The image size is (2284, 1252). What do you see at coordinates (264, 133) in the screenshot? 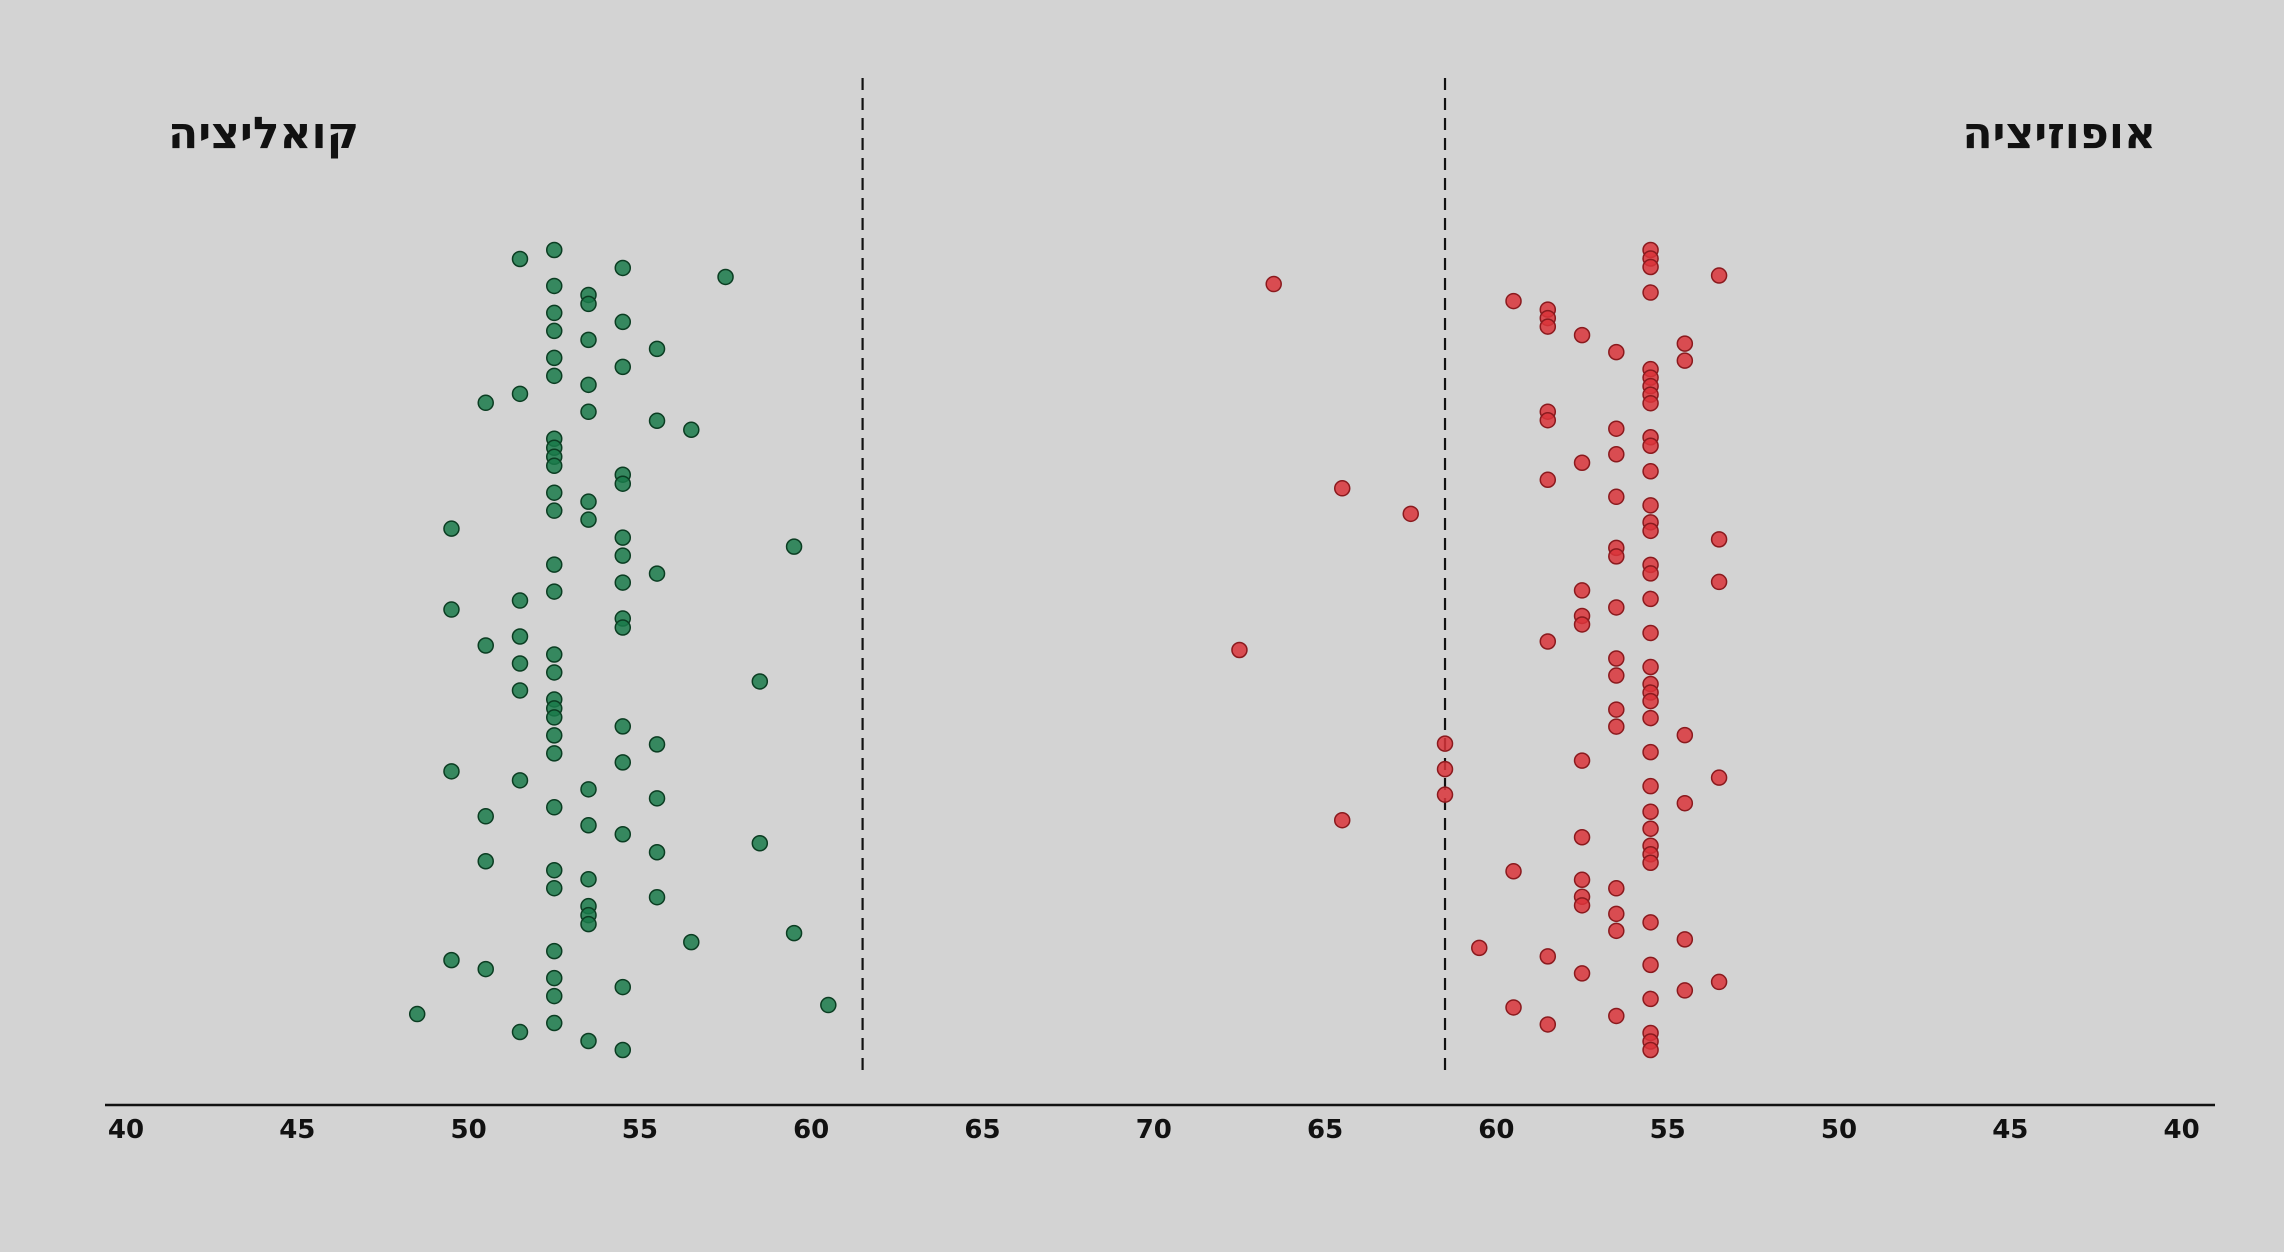
I see `coalition-label: קואליציה` at bounding box center [264, 133].